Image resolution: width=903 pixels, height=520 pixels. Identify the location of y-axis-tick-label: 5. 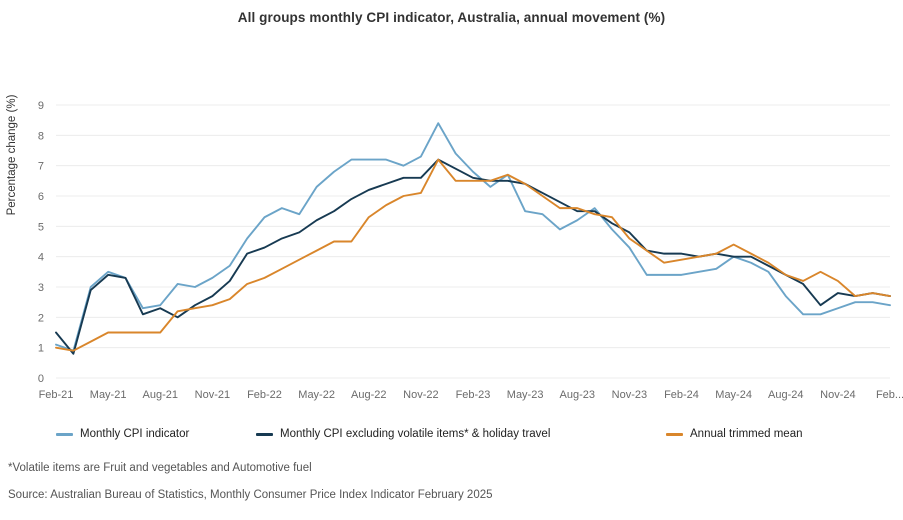
(41, 227).